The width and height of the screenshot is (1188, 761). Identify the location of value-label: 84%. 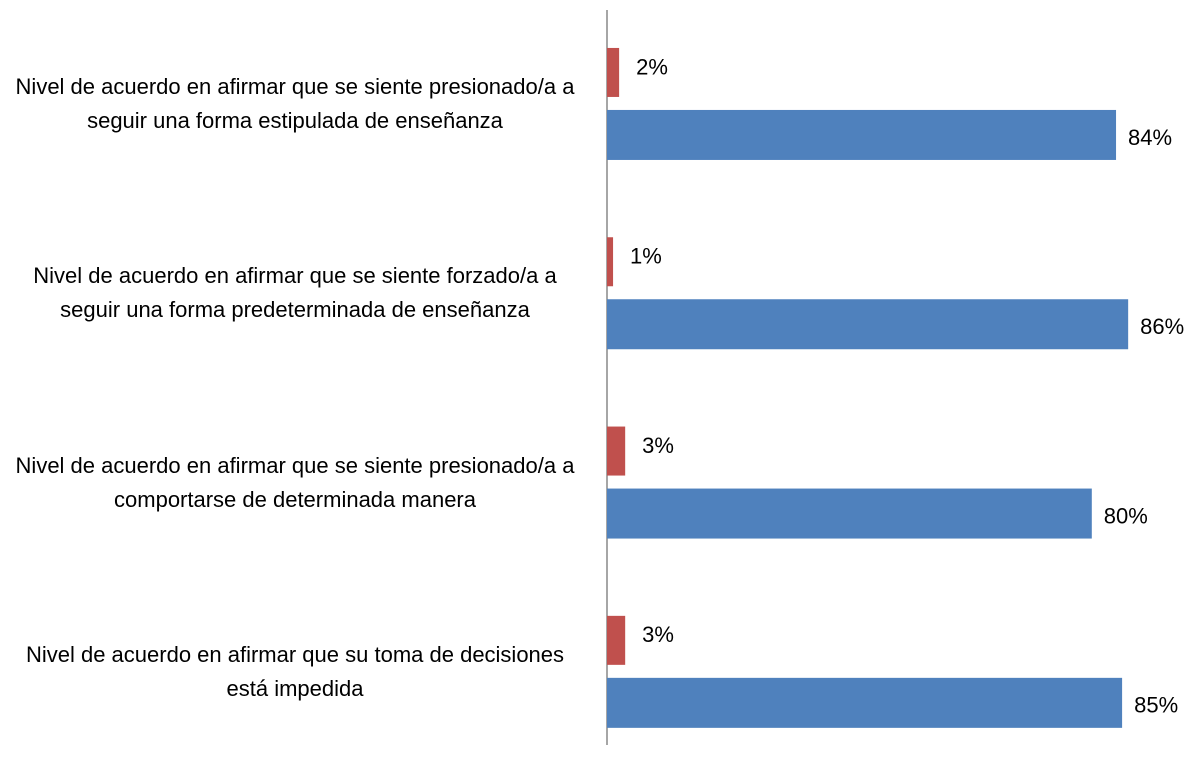
(1150, 137).